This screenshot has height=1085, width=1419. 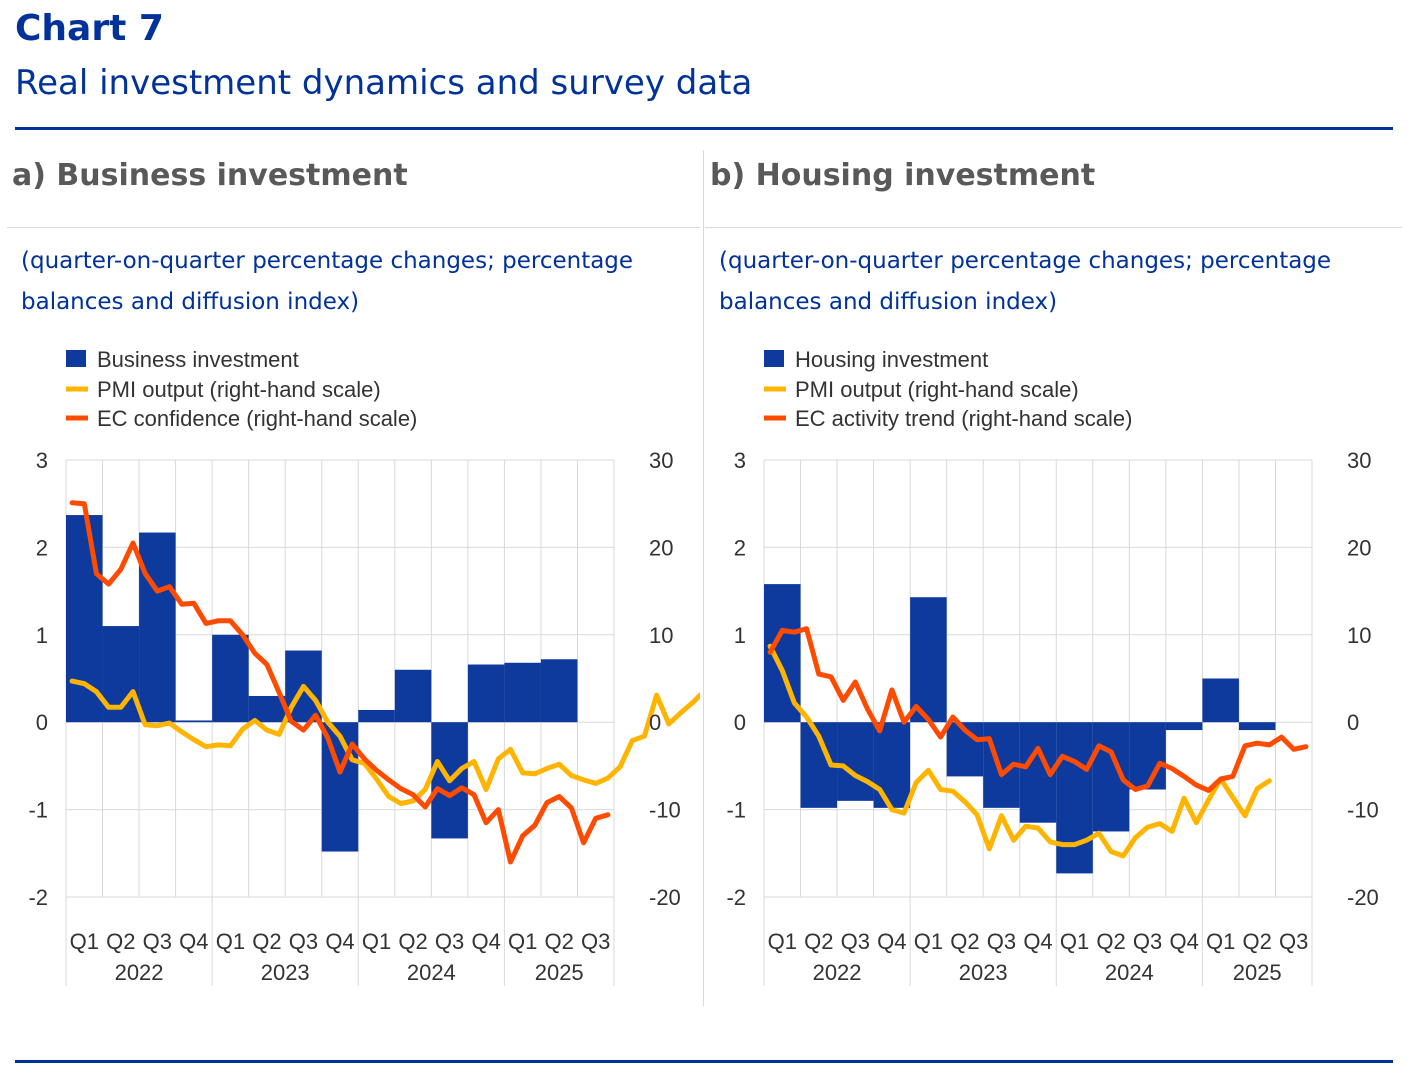 I want to click on top-rule, so click(x=704, y=128).